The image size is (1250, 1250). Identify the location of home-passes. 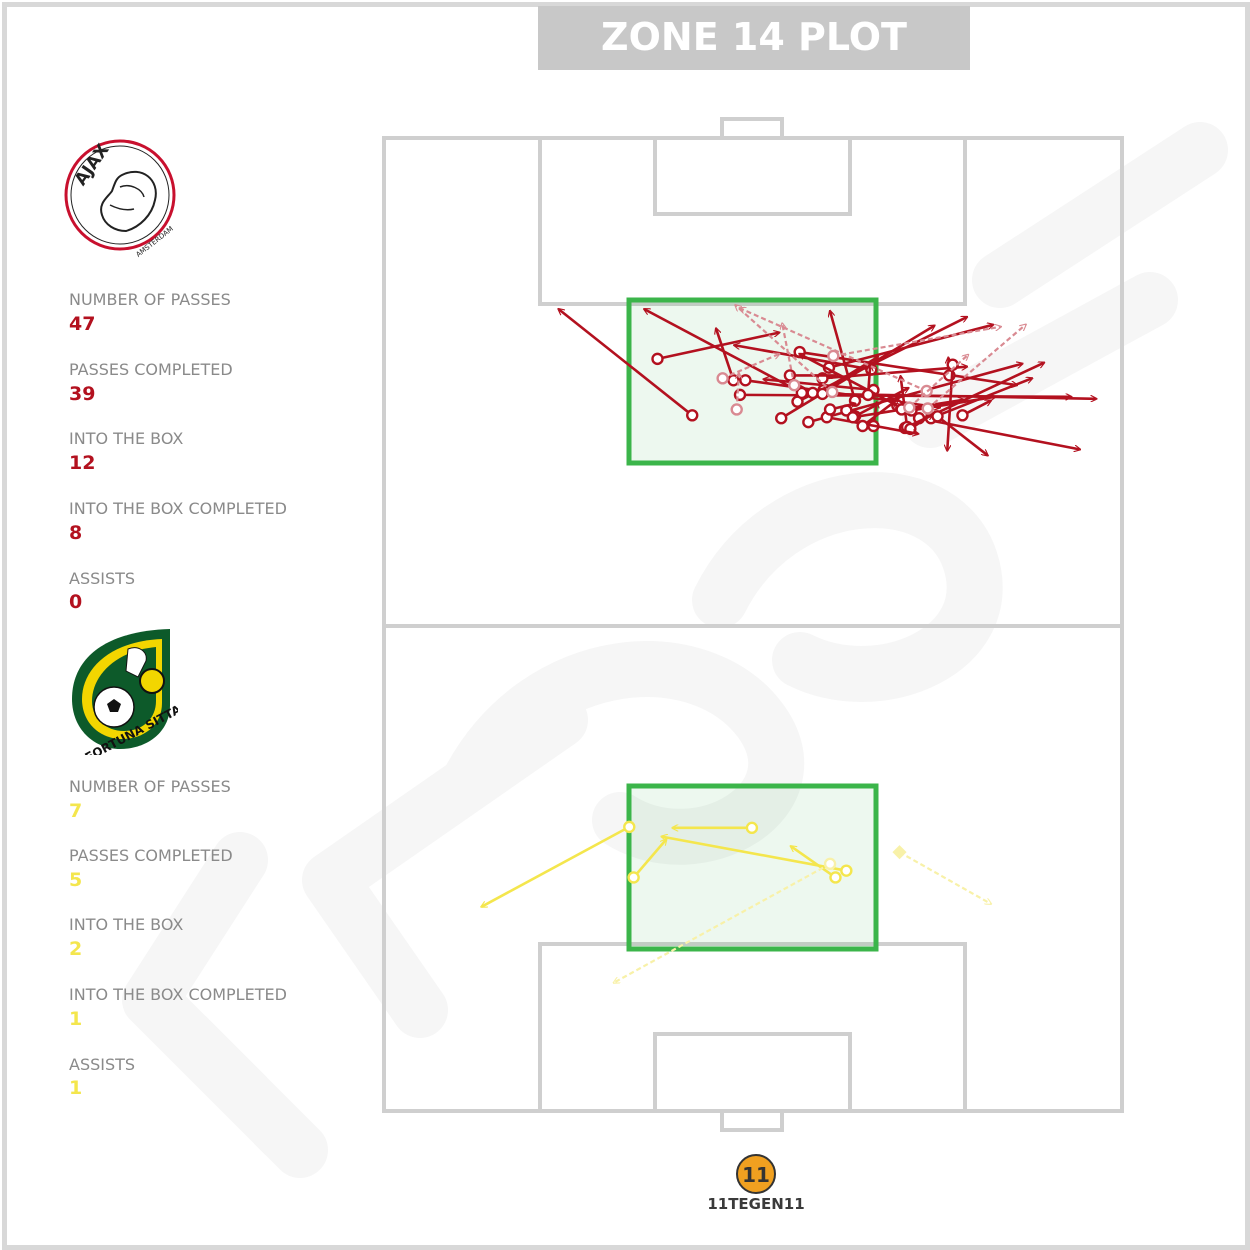
(827, 380).